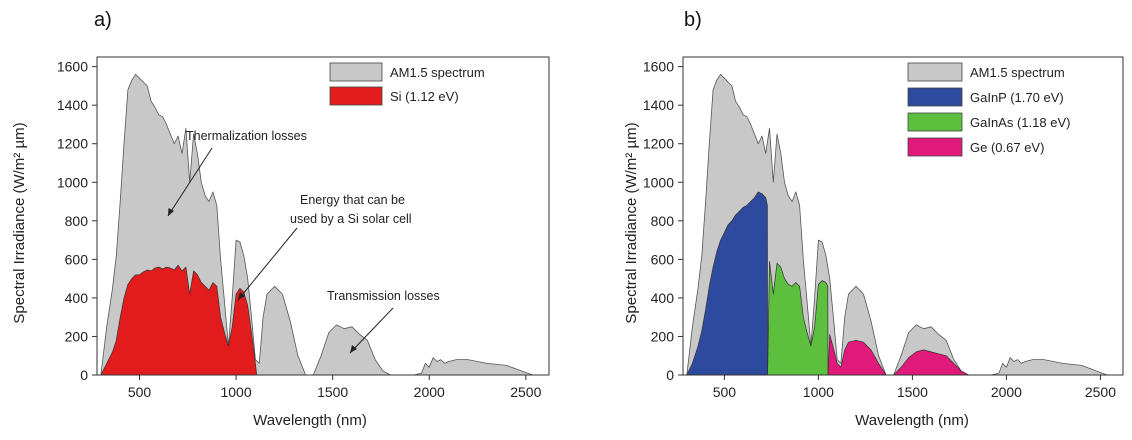  Describe the element at coordinates (631, 222) in the screenshot. I see `panel-b-y-axis-label: Spectral Irradiance (W/m² µm)` at that location.